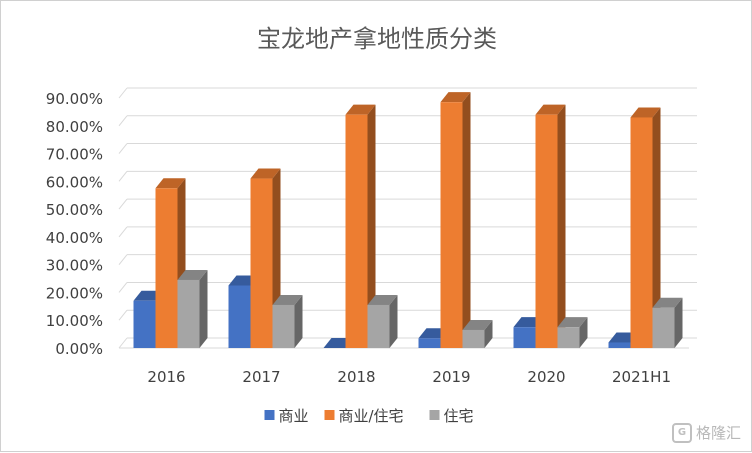 This screenshot has height=453, width=752. Describe the element at coordinates (371, 416) in the screenshot. I see `legend-label: 商业/住宅` at that location.